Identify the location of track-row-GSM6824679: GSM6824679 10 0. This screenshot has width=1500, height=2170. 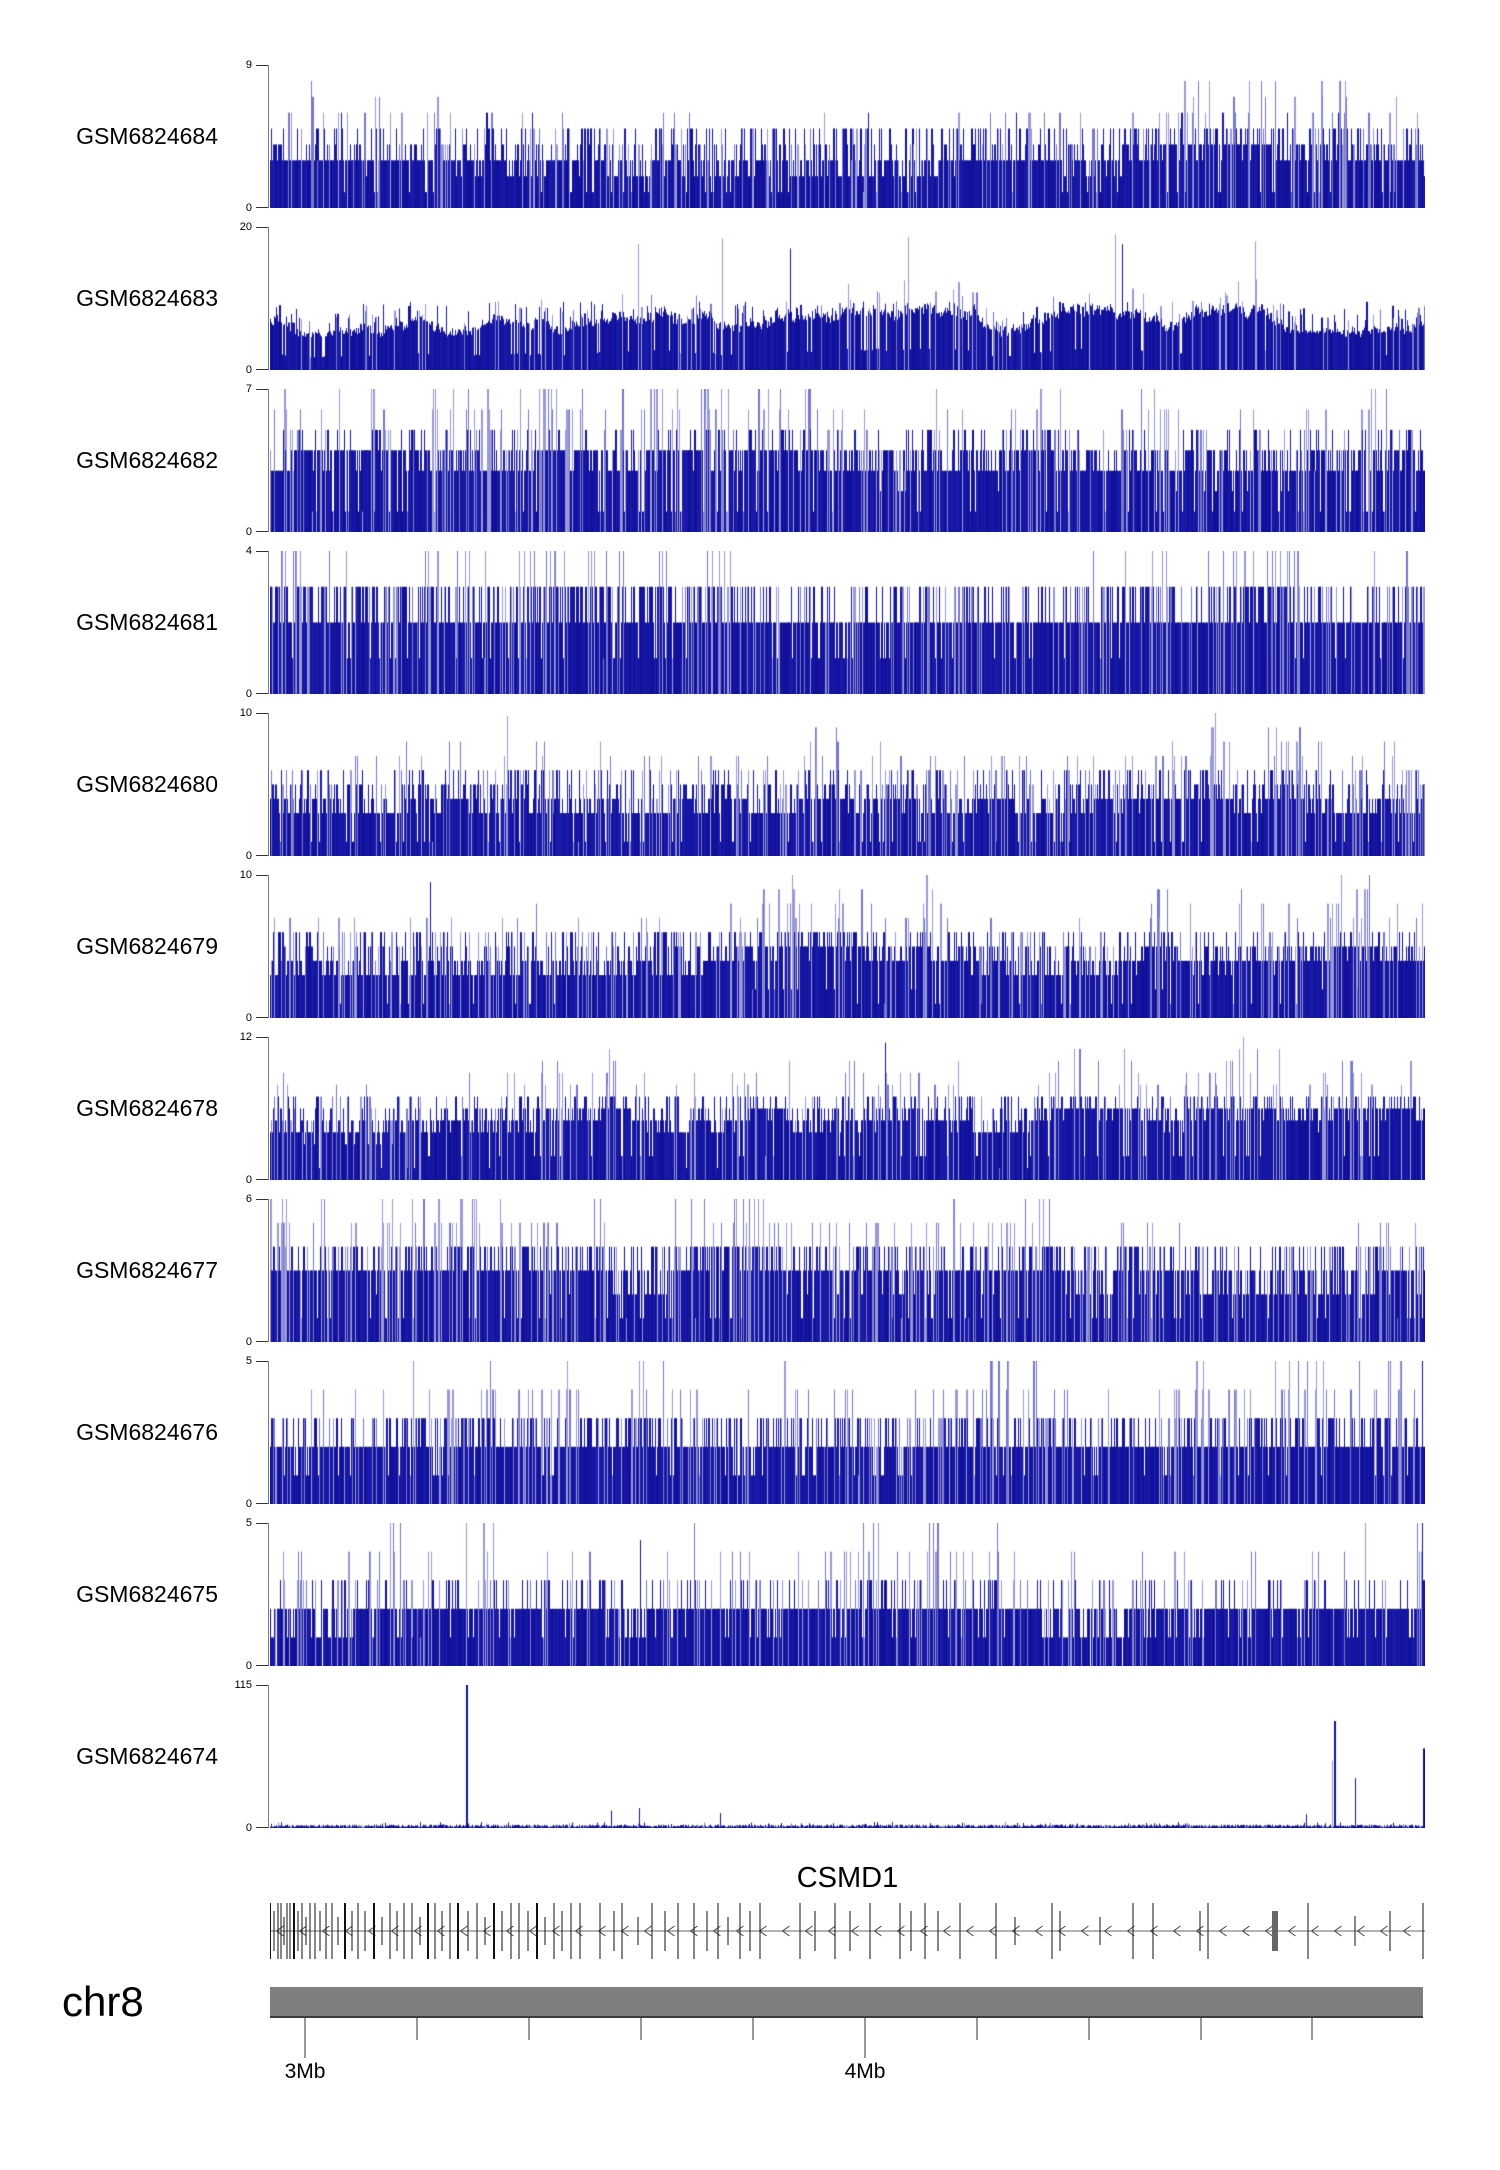
(750, 946).